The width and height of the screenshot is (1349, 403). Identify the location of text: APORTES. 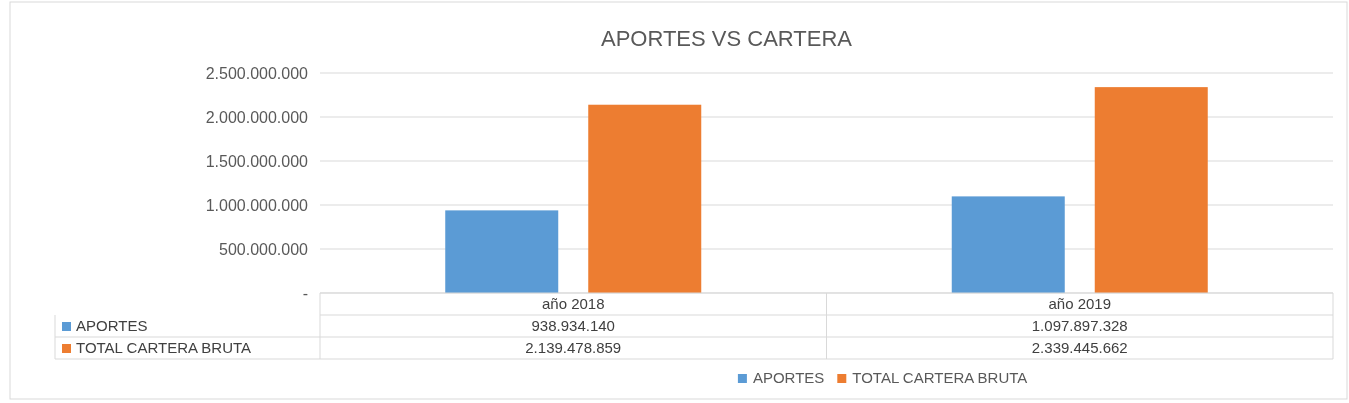
(112, 325).